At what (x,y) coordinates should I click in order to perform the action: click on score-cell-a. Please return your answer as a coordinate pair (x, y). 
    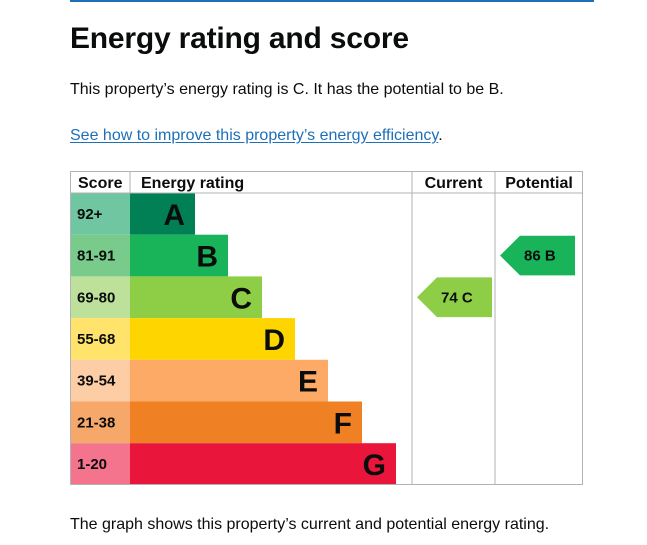
    Looking at the image, I should click on (100, 214).